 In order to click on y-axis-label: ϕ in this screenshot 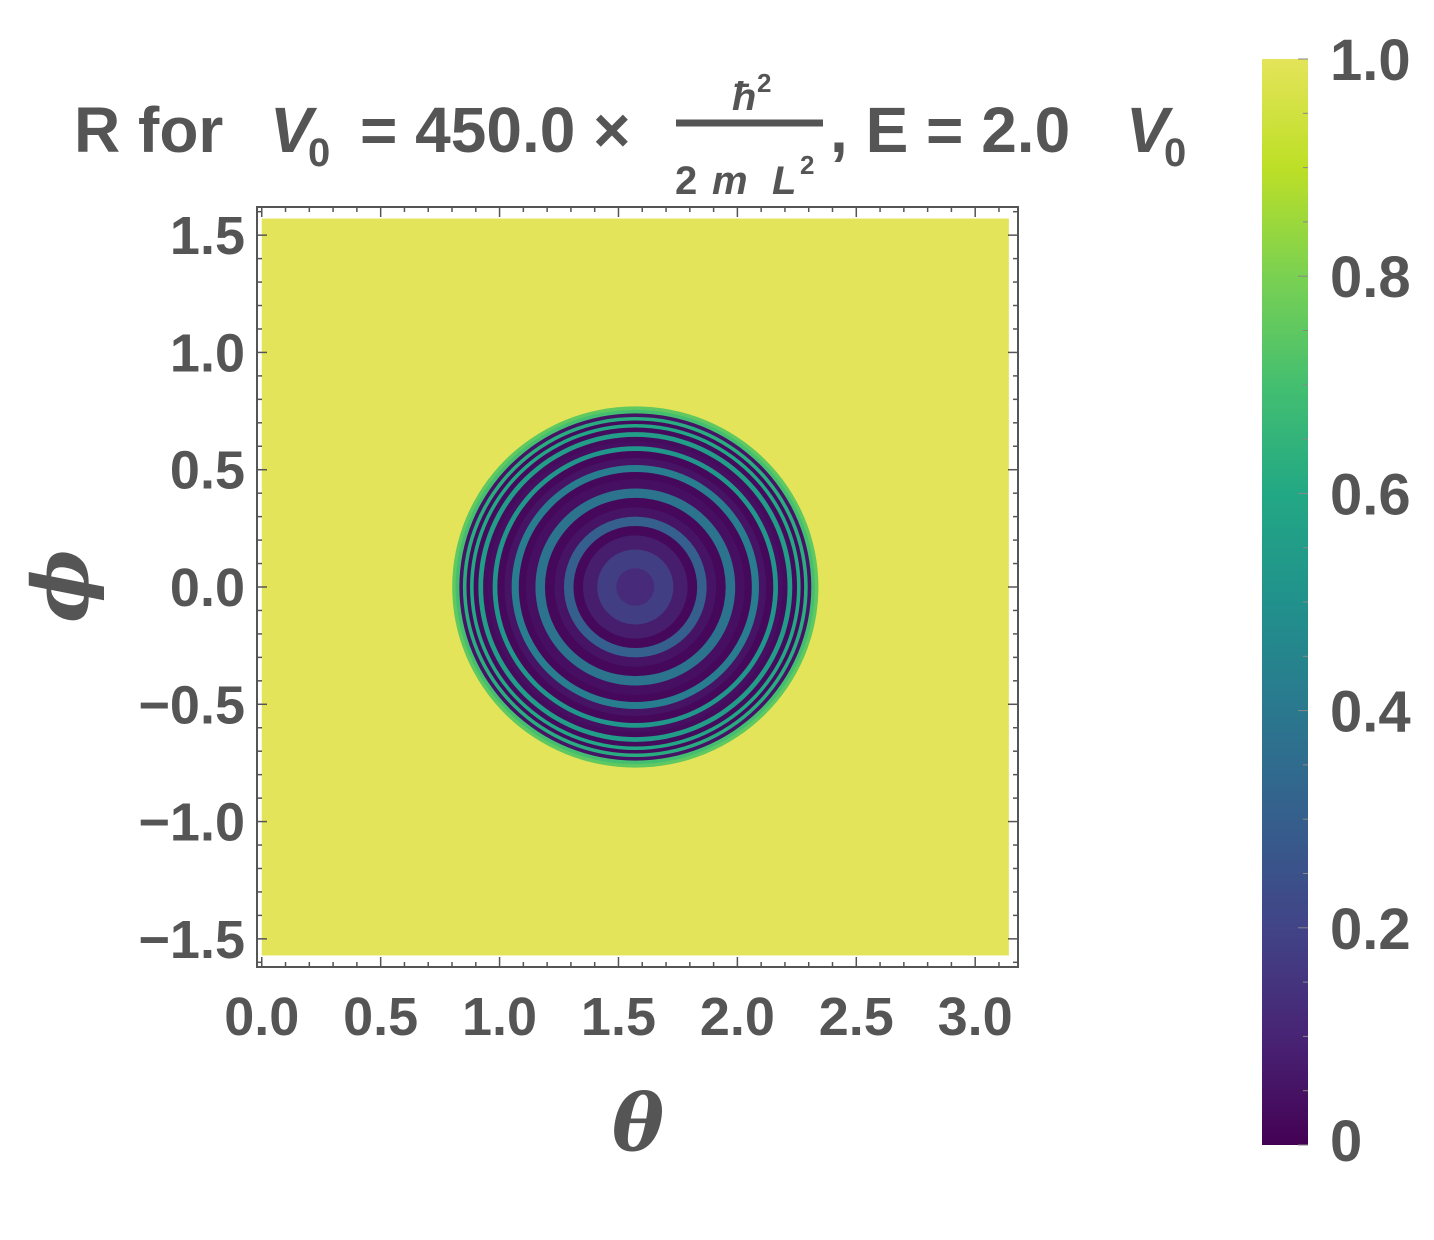, I will do `click(61, 585)`.